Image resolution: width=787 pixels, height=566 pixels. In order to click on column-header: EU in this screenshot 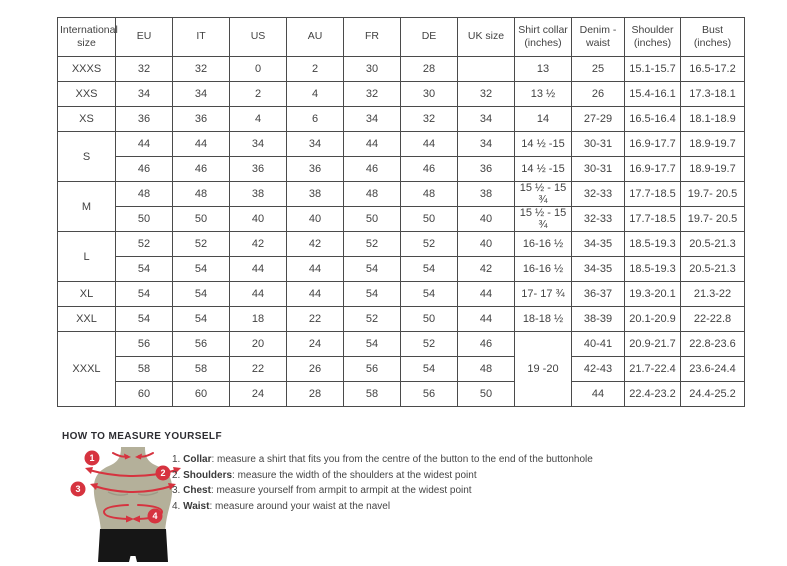, I will do `click(144, 37)`.